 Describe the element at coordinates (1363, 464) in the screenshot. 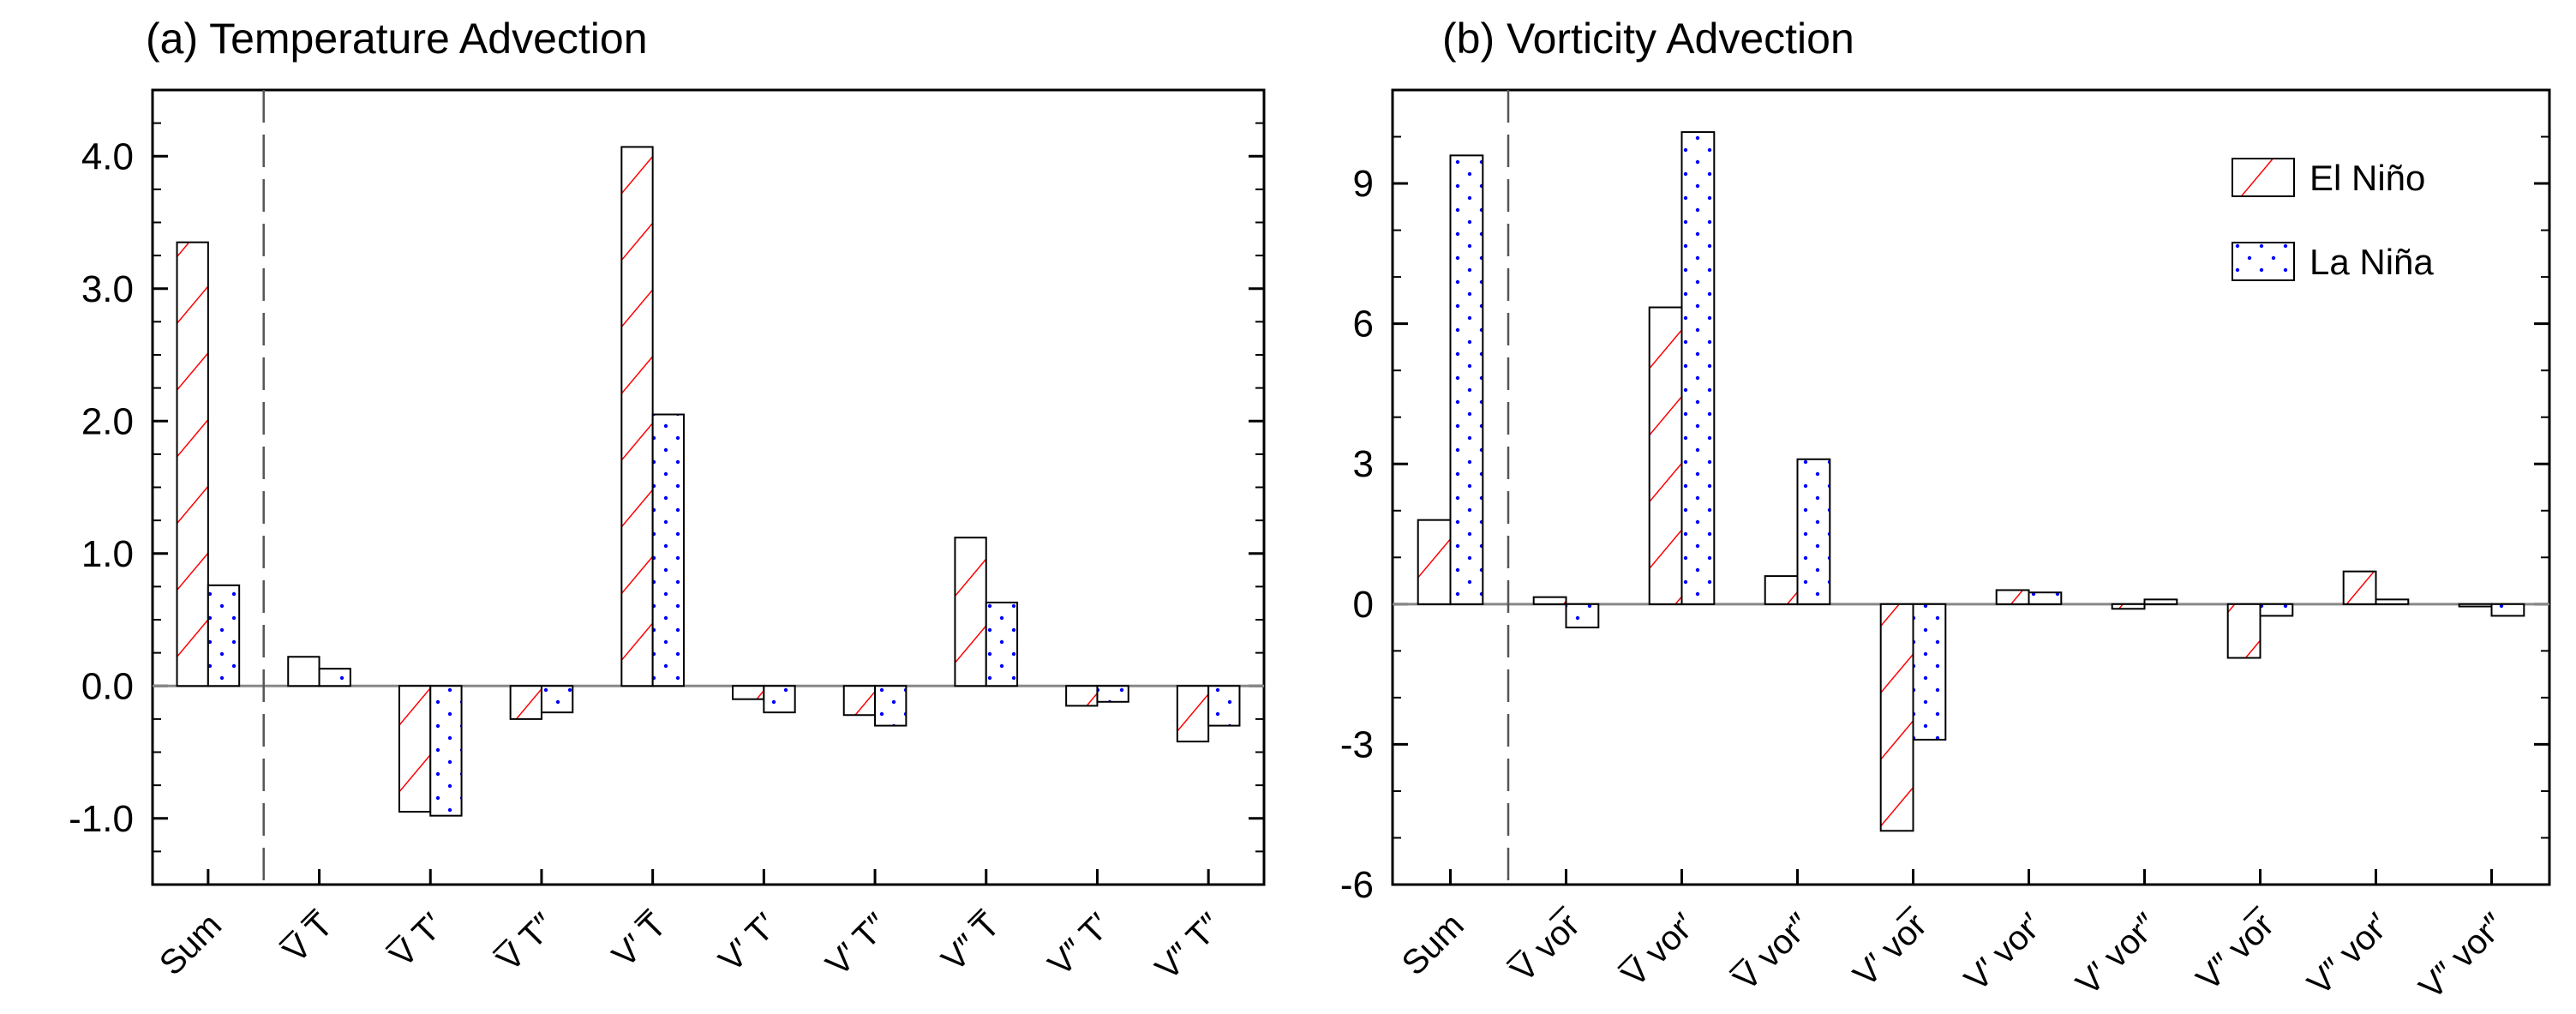

I see `y-tick-label: 3` at that location.